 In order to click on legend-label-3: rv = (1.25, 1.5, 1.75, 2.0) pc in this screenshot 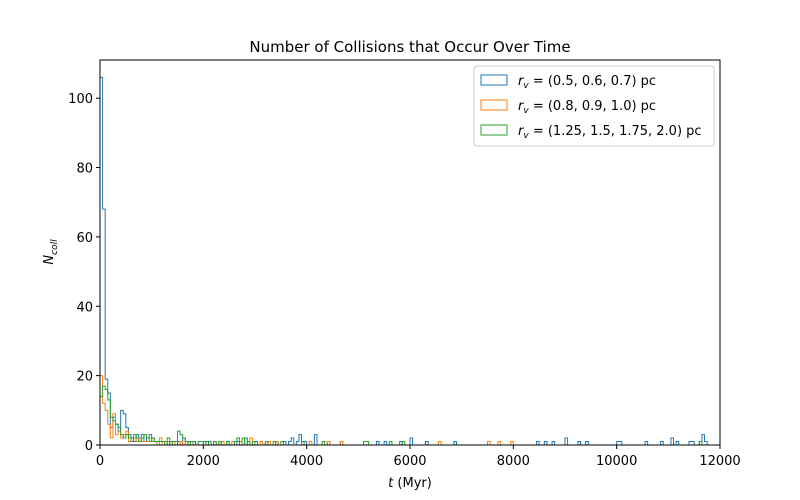, I will do `click(610, 132)`.